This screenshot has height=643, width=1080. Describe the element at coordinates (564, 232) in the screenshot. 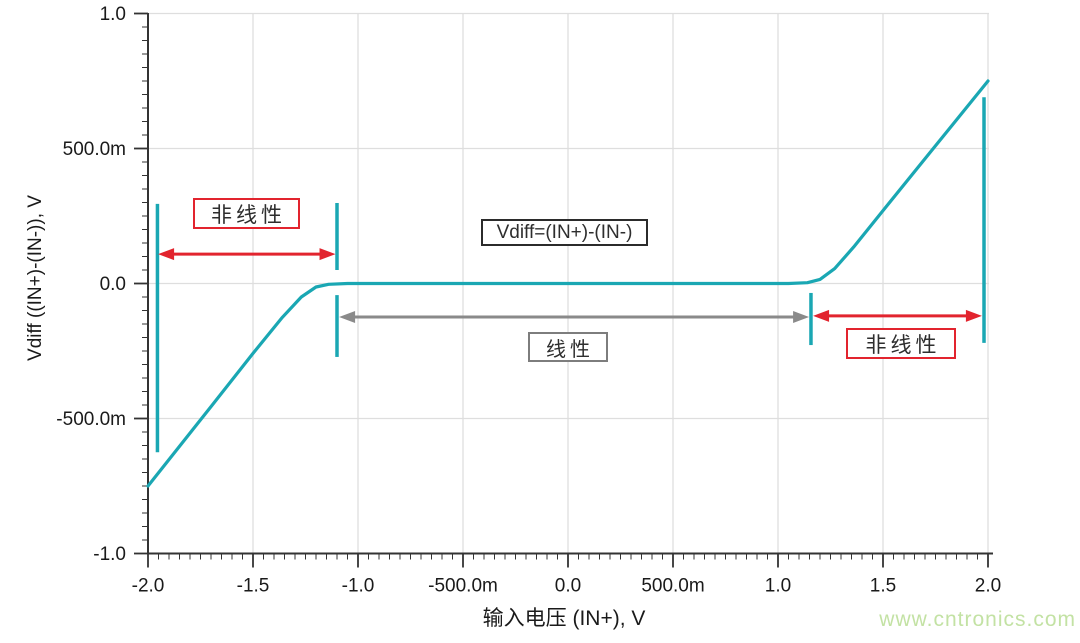

I see `annotation-formula: Vdiff=(IN+)-(IN-)` at that location.